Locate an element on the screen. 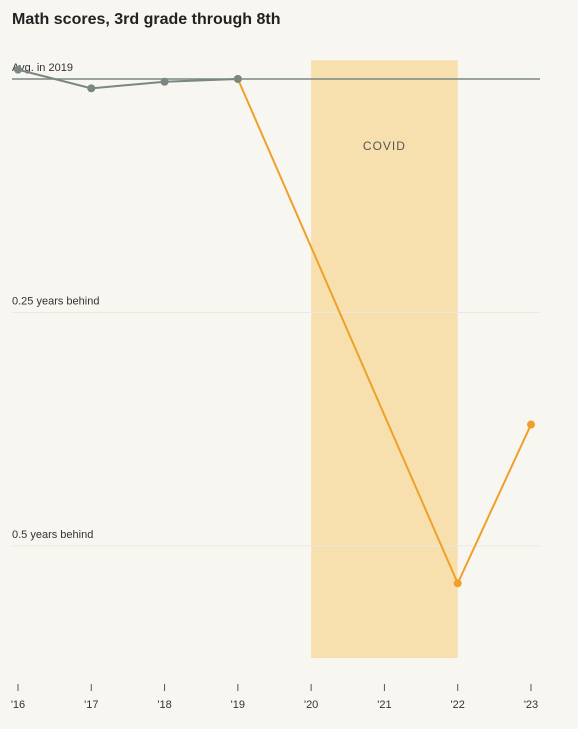 This screenshot has height=729, width=578. y-tick-label: 0.25 years behind is located at coordinates (55, 301).